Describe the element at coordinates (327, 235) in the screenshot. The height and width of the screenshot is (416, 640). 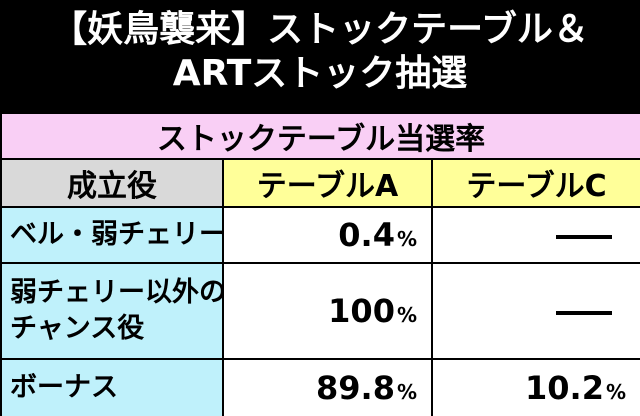
I see `value-table-a: 0.4%` at that location.